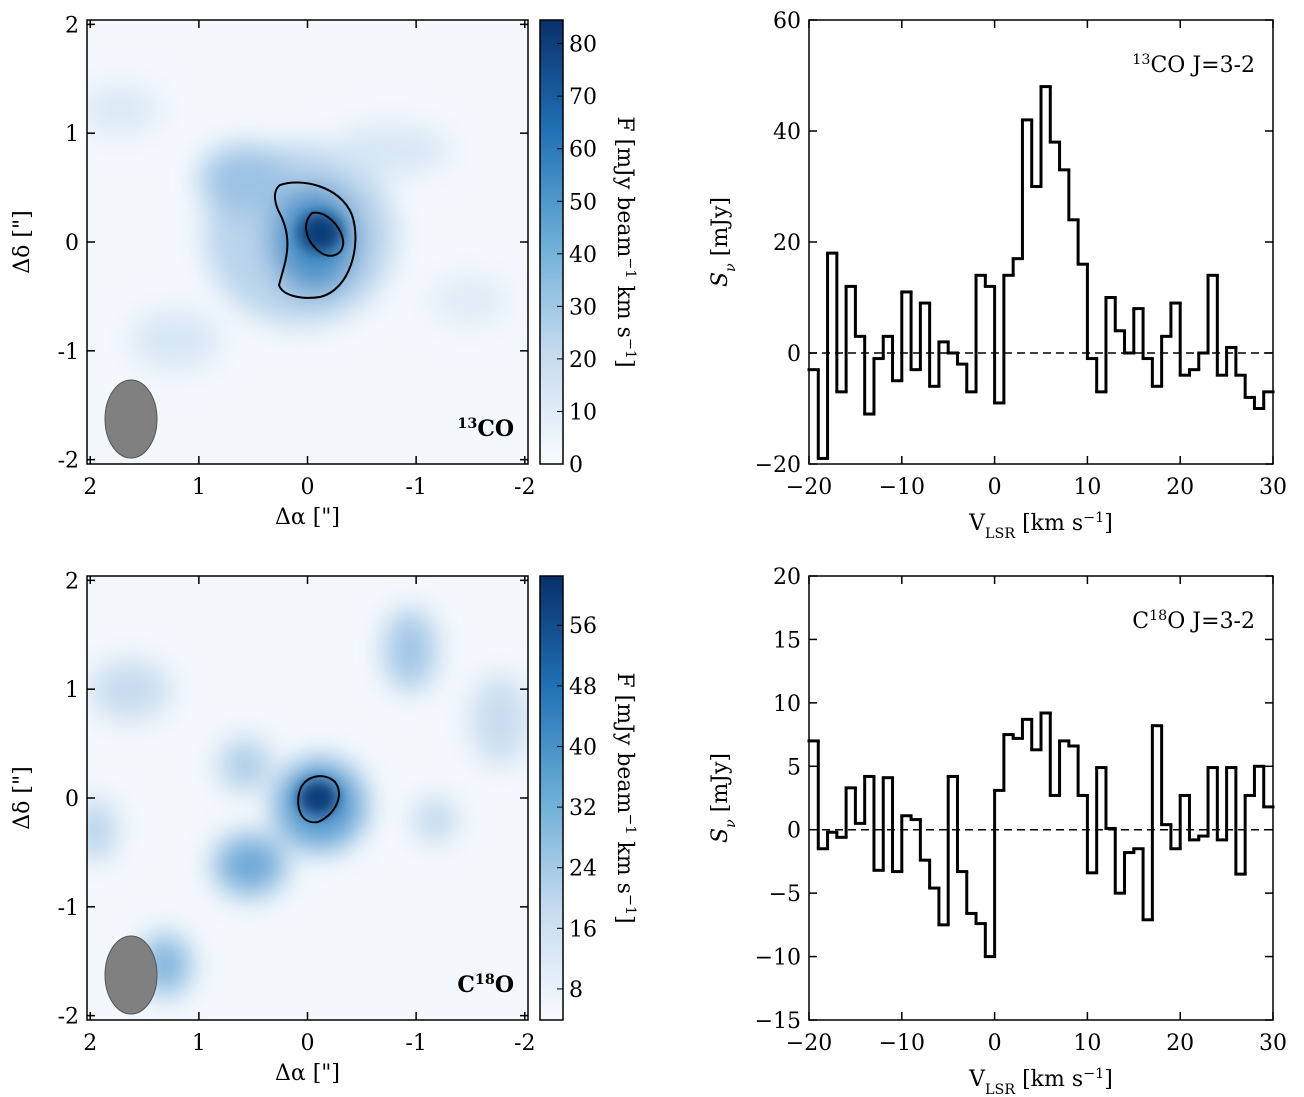 This screenshot has width=1304, height=1097. What do you see at coordinates (1211, 621) in the screenshot?
I see `panel-title-part: O J=3-2` at bounding box center [1211, 621].